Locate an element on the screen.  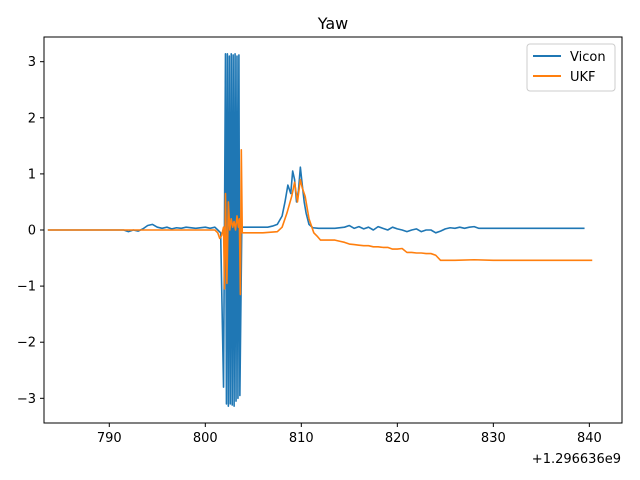
y-tick-label: −2 is located at coordinates (26, 343).